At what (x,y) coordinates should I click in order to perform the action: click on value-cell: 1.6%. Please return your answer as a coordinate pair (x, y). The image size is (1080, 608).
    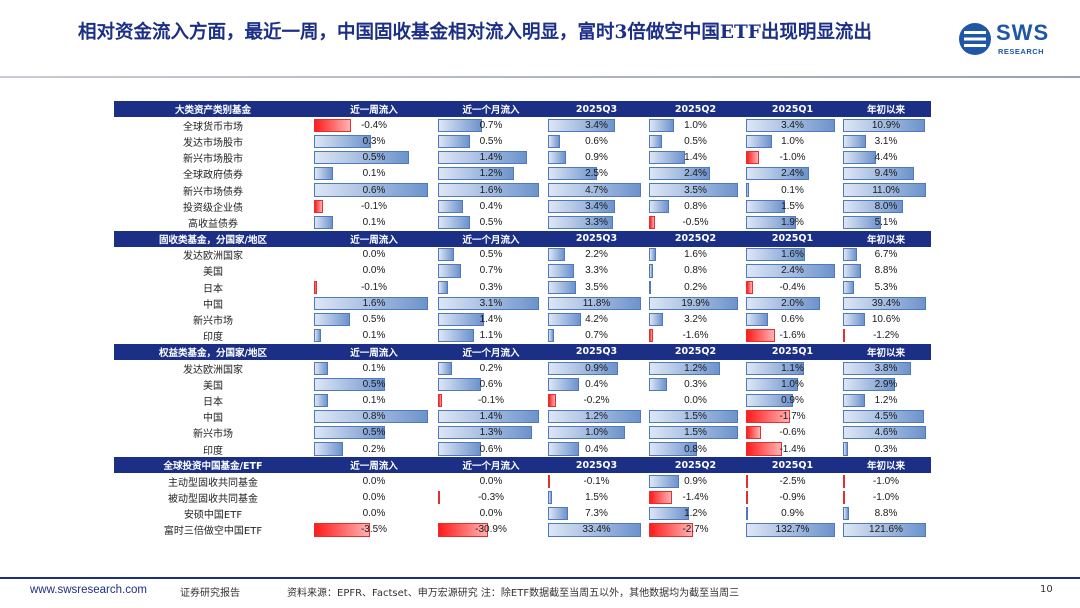
    Looking at the image, I should click on (374, 303).